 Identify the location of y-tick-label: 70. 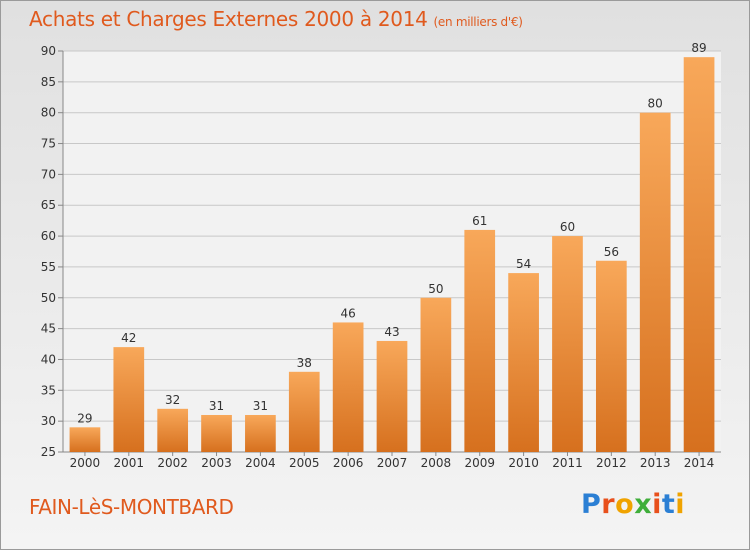
(48, 174).